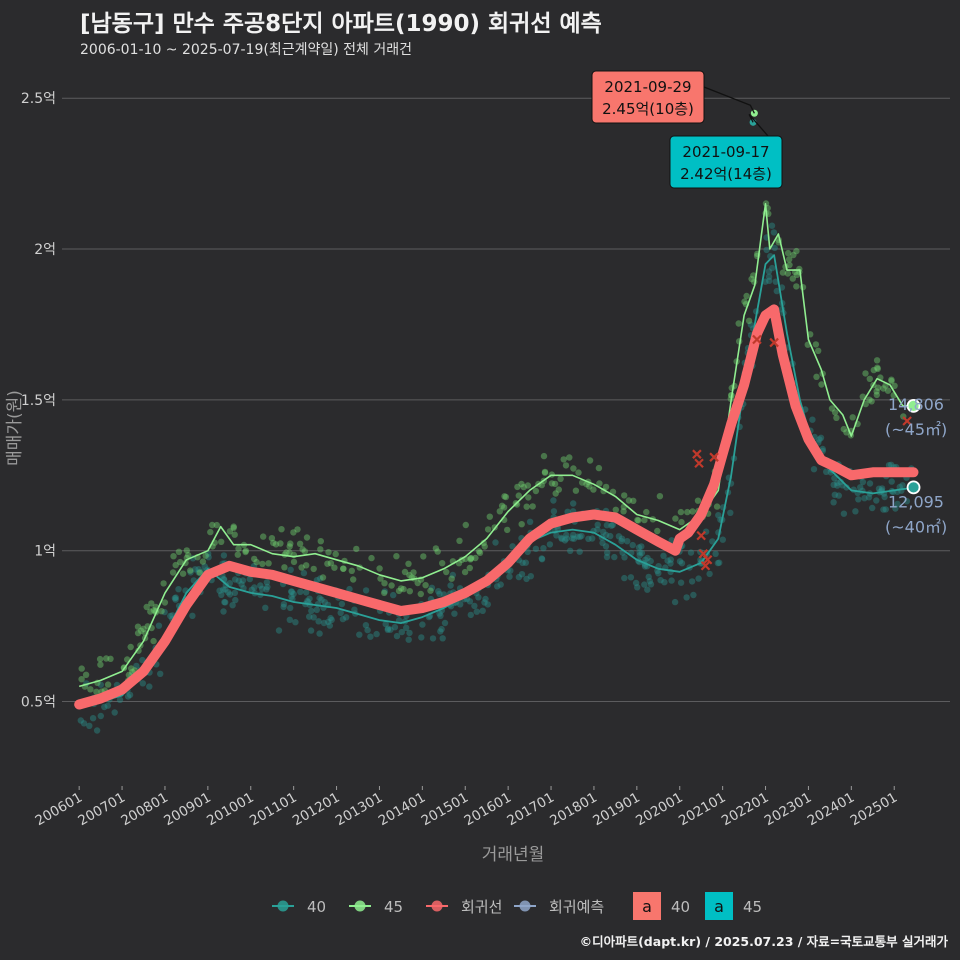  What do you see at coordinates (874, 810) in the screenshot?
I see `x-tick-label-19: 202501` at bounding box center [874, 810].